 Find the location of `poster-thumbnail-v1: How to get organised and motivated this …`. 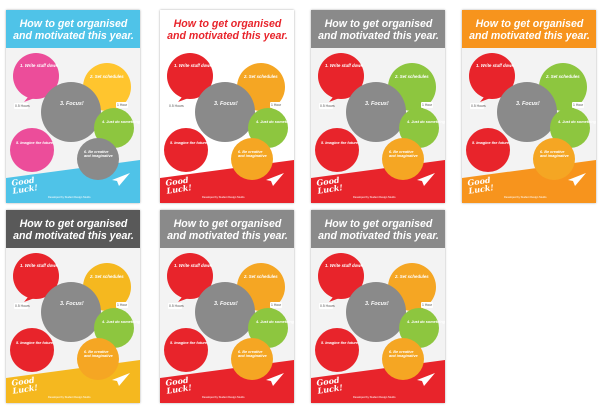

poster-thumbnail-v1: How to get organised and motivated this … is located at coordinates (73, 106).